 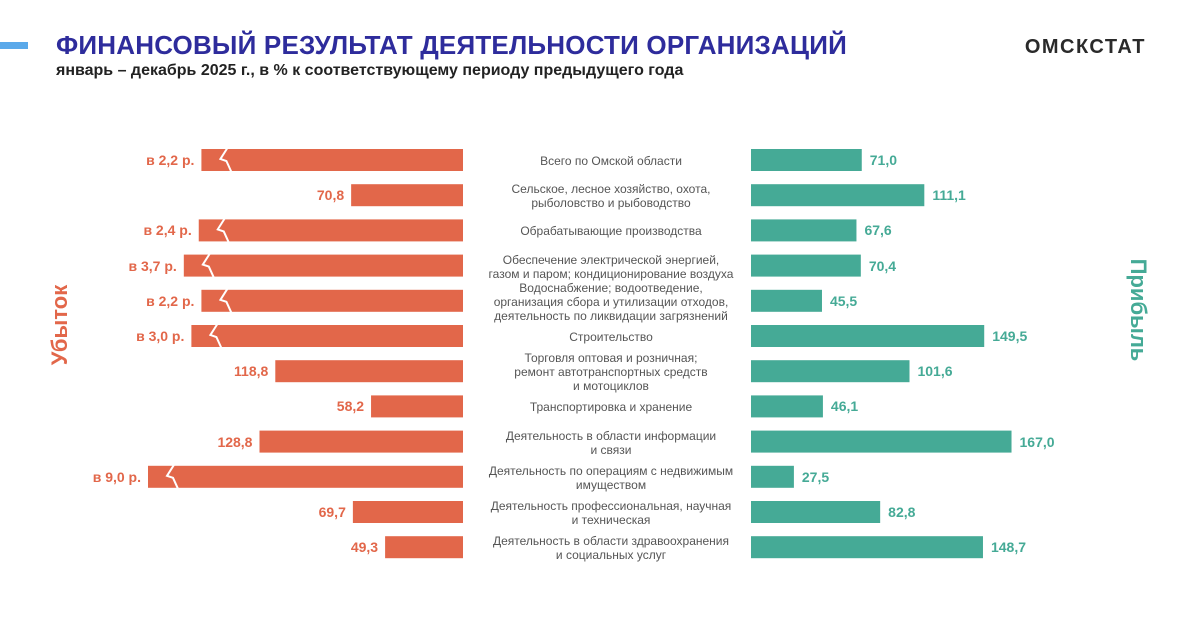 What do you see at coordinates (902, 512) in the screenshot?
I see `profit-value-label: 82,8` at bounding box center [902, 512].